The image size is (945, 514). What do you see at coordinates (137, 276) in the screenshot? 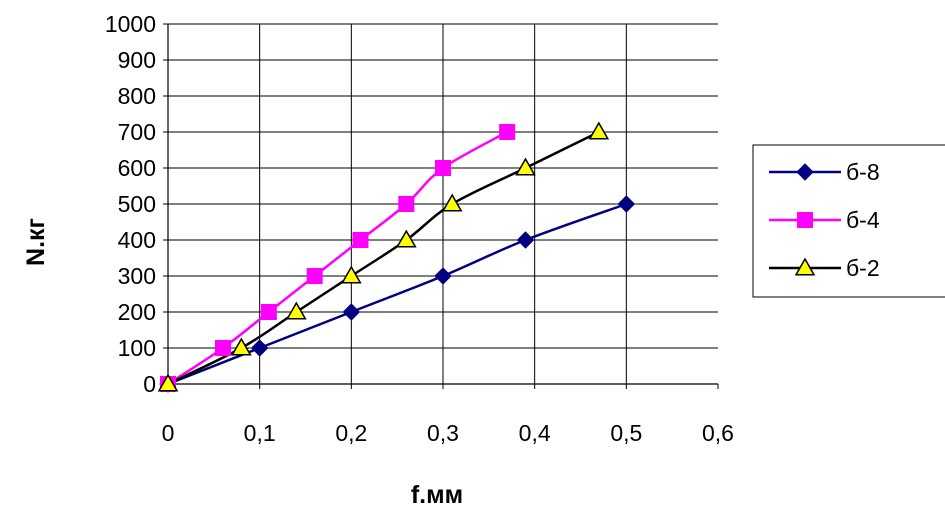
I see `y-tick-label: 300` at bounding box center [137, 276].